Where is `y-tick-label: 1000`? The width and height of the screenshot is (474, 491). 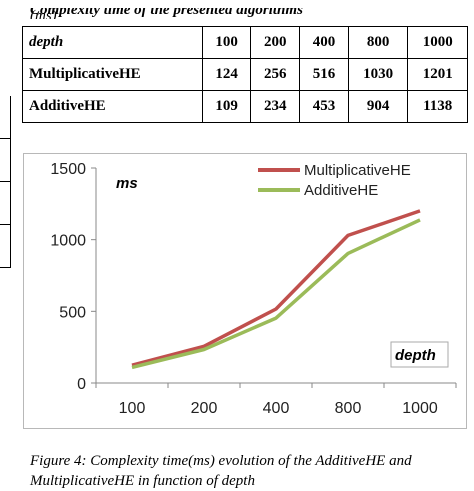 y-tick-label: 1000 is located at coordinates (68, 241).